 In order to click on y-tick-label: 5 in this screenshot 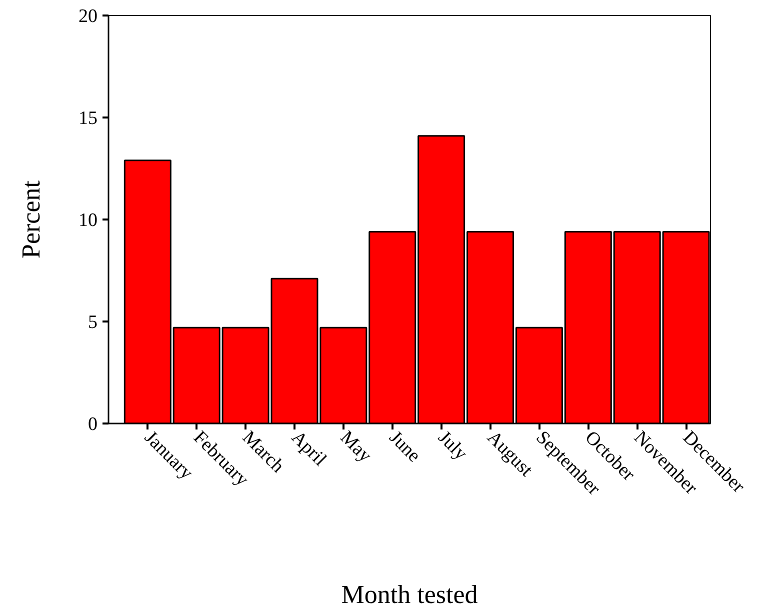, I will do `click(93, 322)`.